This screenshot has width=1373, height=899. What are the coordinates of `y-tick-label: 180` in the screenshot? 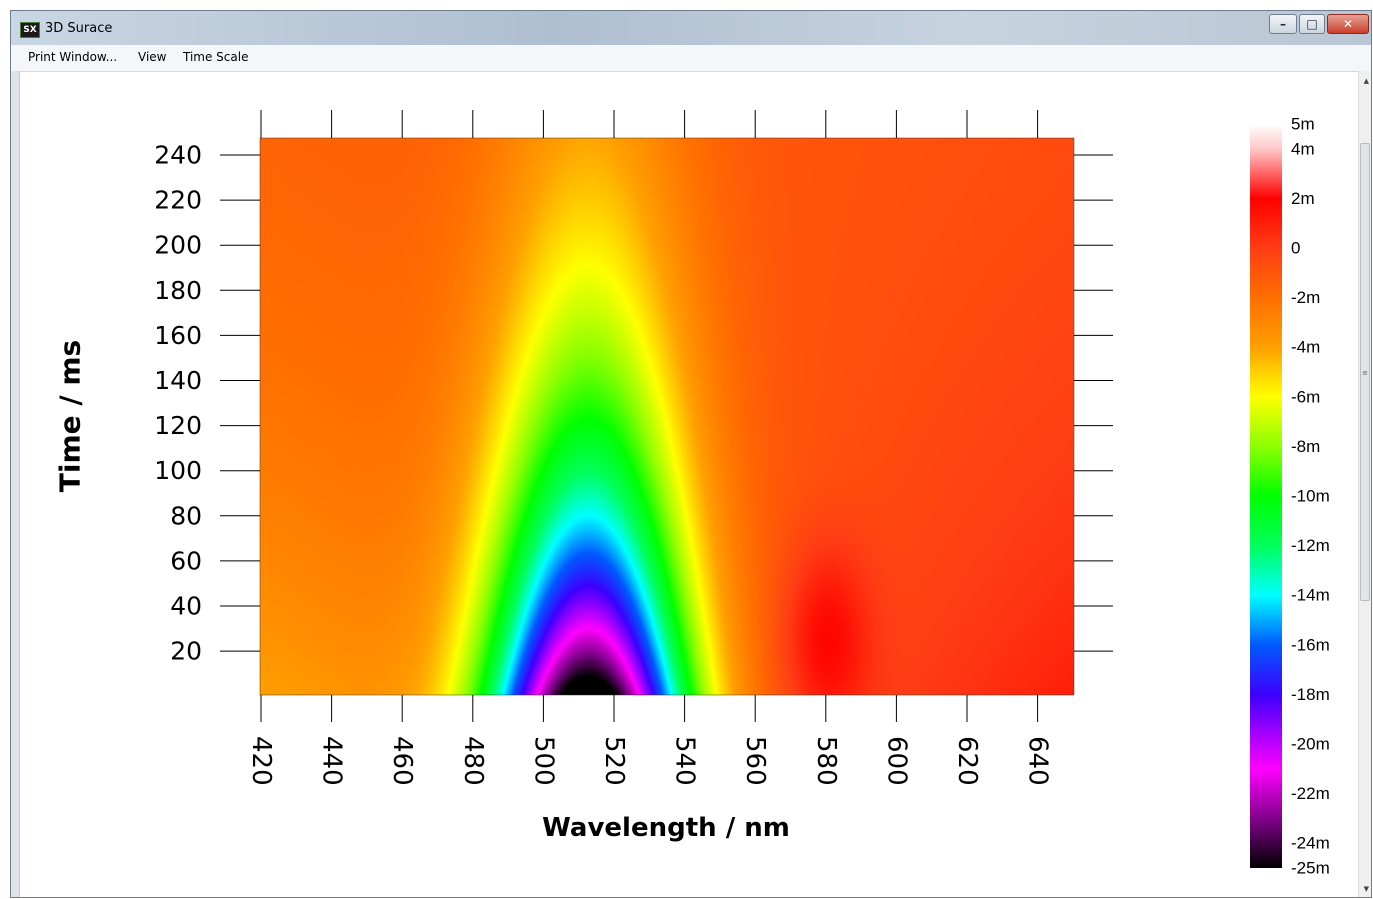 It's located at (178, 290).